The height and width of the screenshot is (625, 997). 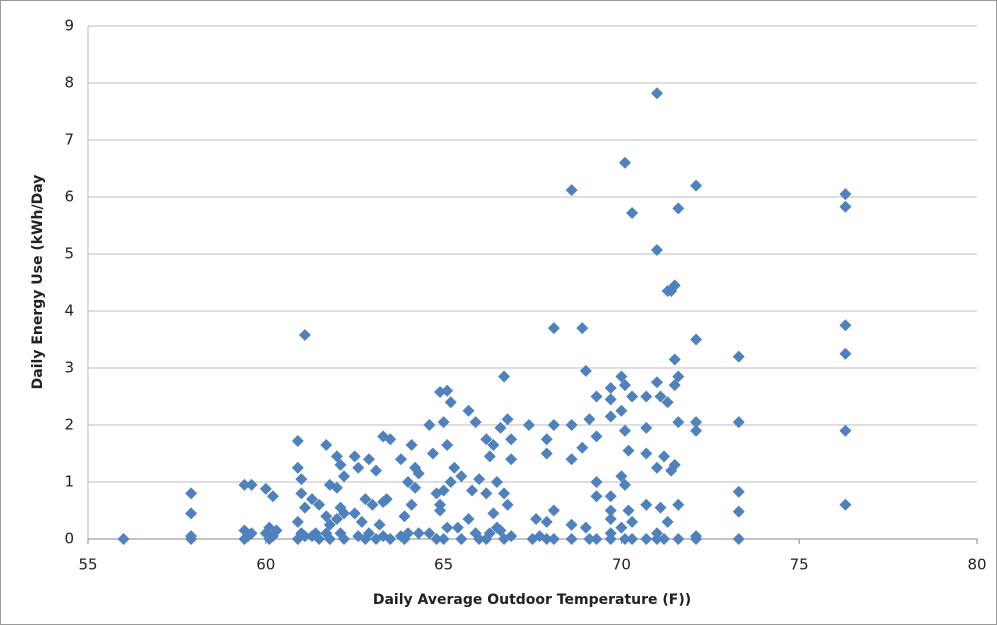 I want to click on x-tick-label: 60, so click(x=265, y=565).